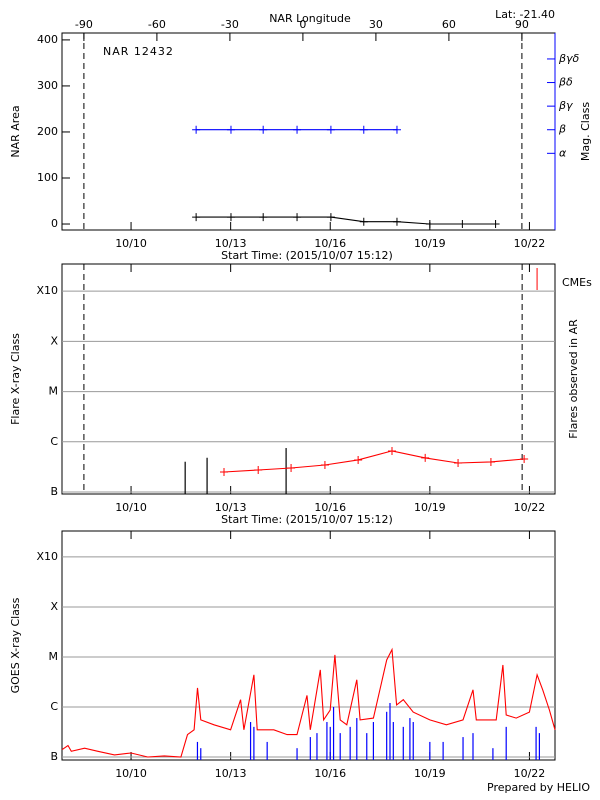  Describe the element at coordinates (573, 379) in the screenshot. I see `y2-axis-label: Flares observed in AR` at that location.